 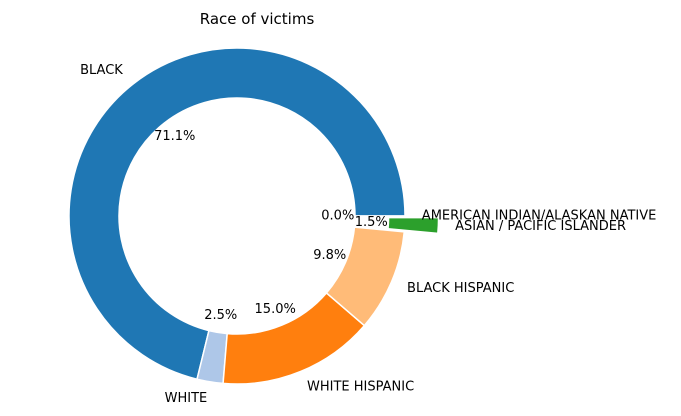 I want to click on pct-black-hispanic: 9.8%, so click(x=329, y=255).